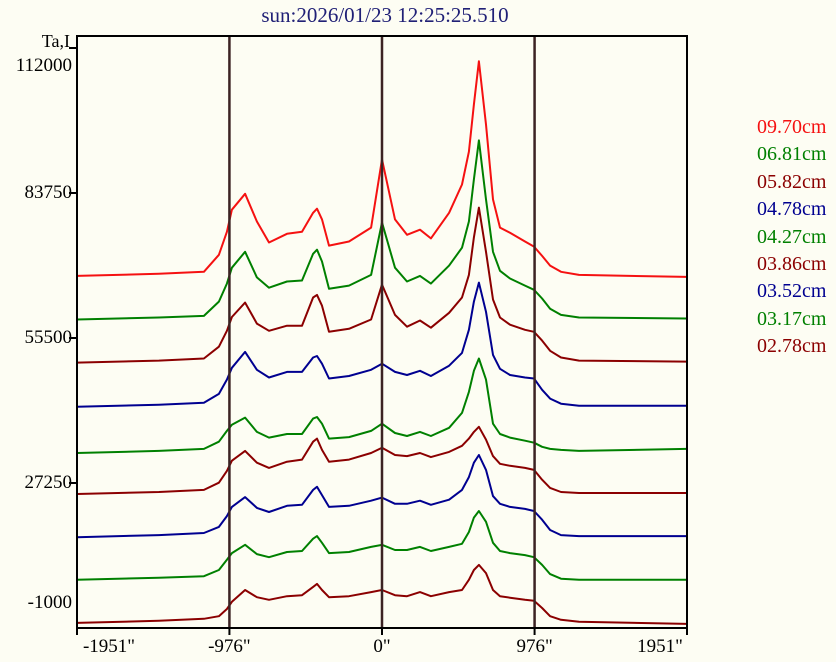 The image size is (836, 662). I want to click on legend-entry: 04.78cm, so click(792, 209).